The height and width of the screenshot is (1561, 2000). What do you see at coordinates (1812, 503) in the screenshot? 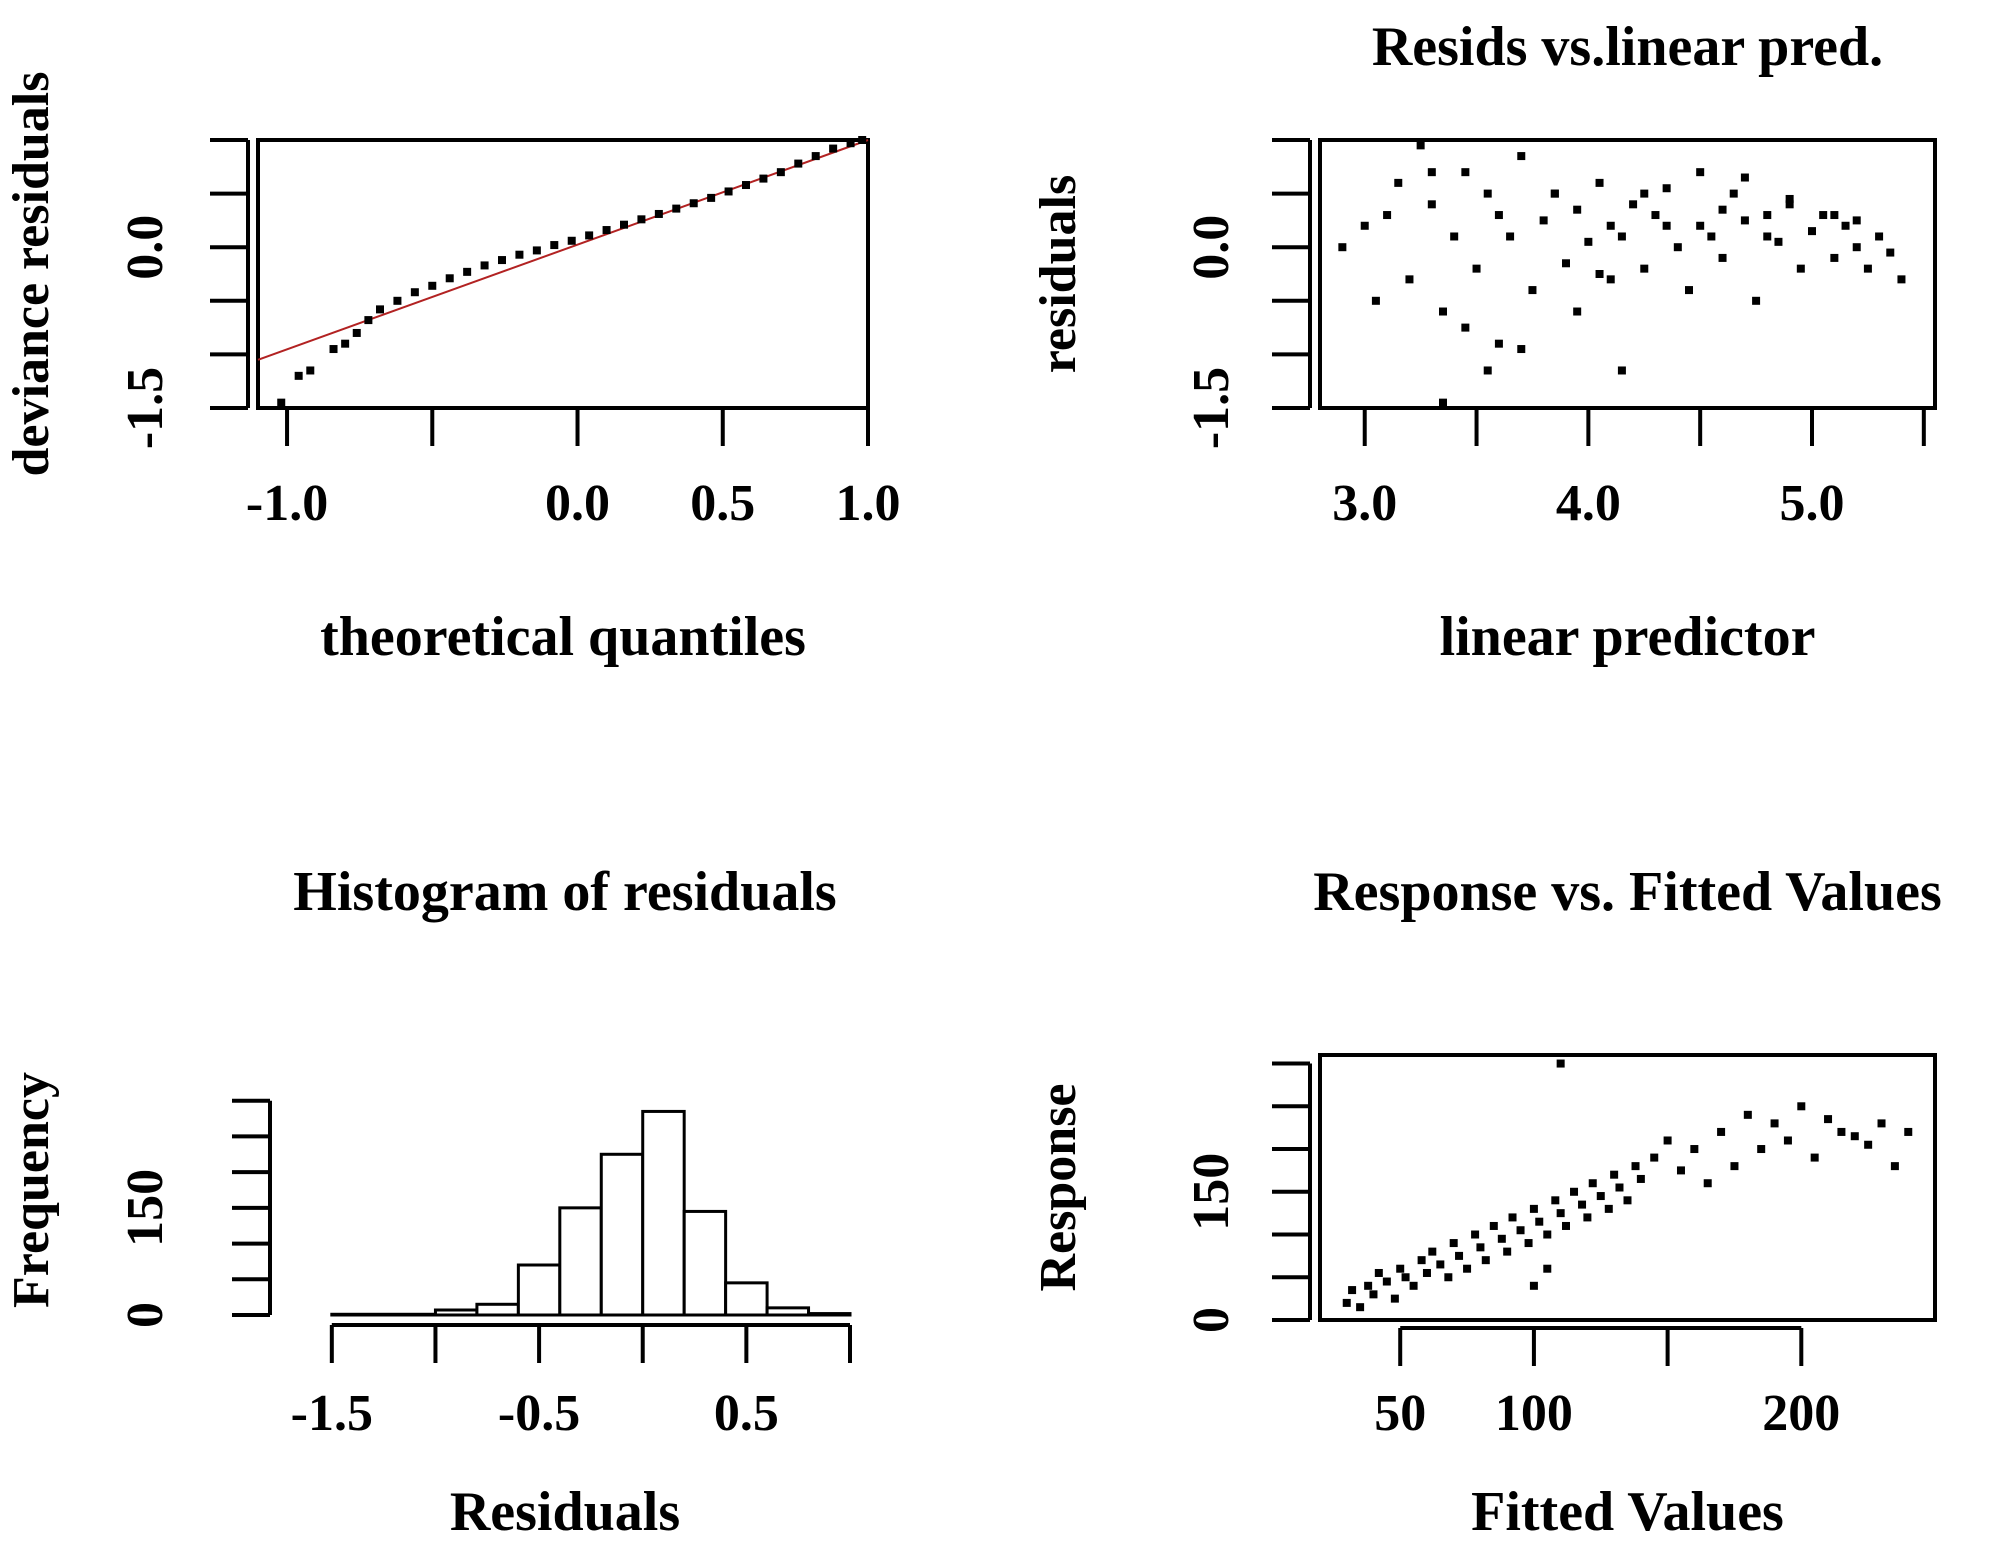
I see `x-tick-label: 5.0` at bounding box center [1812, 503].